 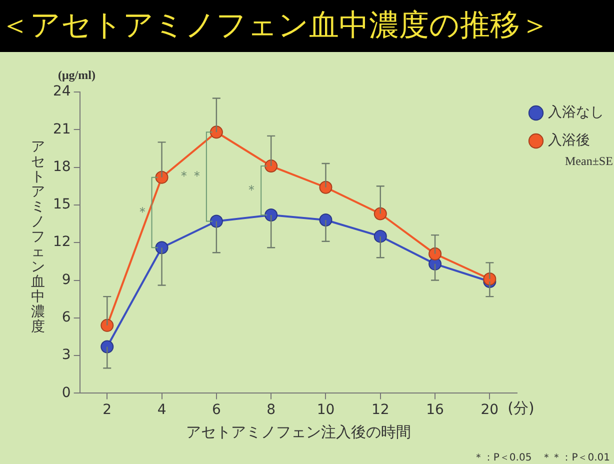 I want to click on x-tick-label: 2, so click(x=107, y=410).